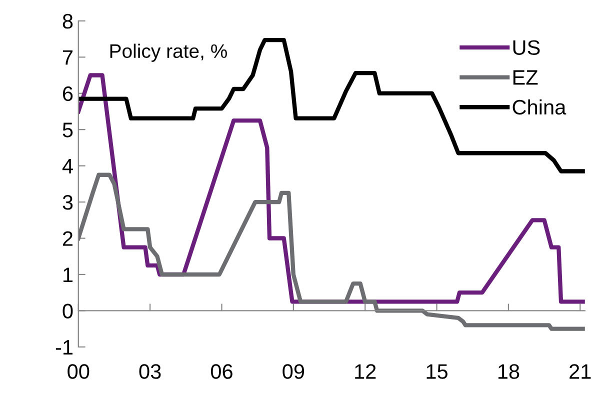 The height and width of the screenshot is (418, 603). What do you see at coordinates (221, 371) in the screenshot?
I see `x-tick-label: 06` at bounding box center [221, 371].